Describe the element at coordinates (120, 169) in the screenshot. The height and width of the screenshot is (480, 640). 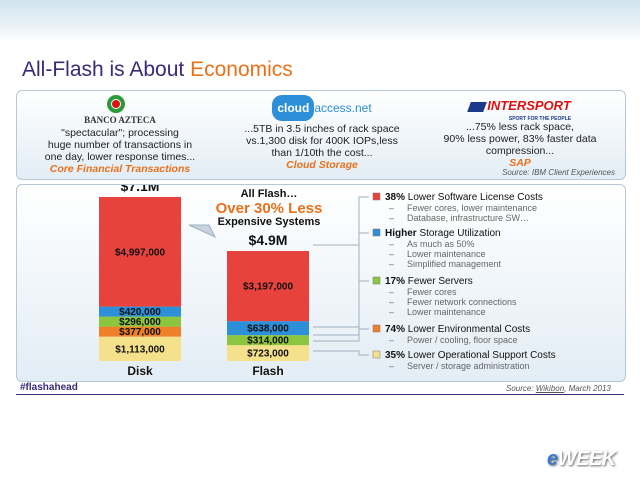
I see `case-subtitle: Core Financial Transactions` at that location.